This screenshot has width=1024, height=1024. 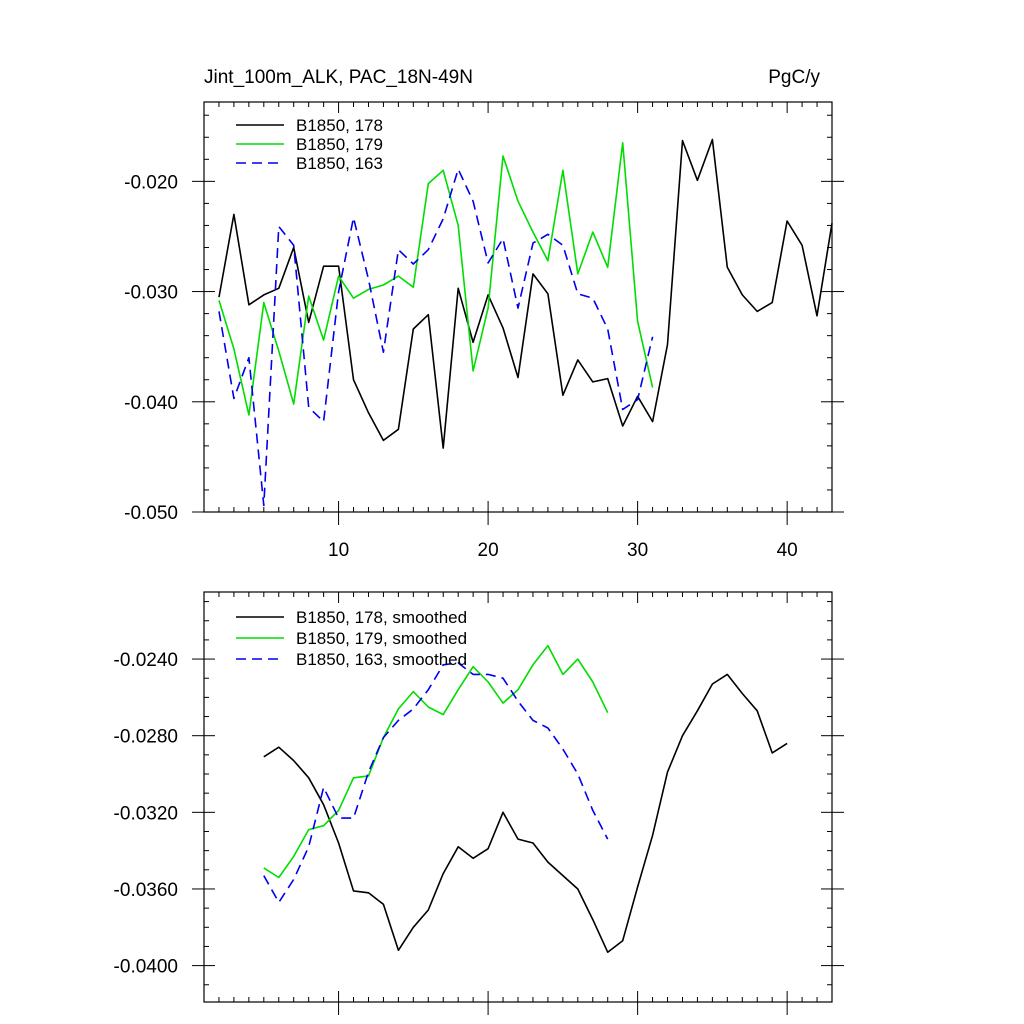 I want to click on y-tick-label: -0.040, so click(x=151, y=403).